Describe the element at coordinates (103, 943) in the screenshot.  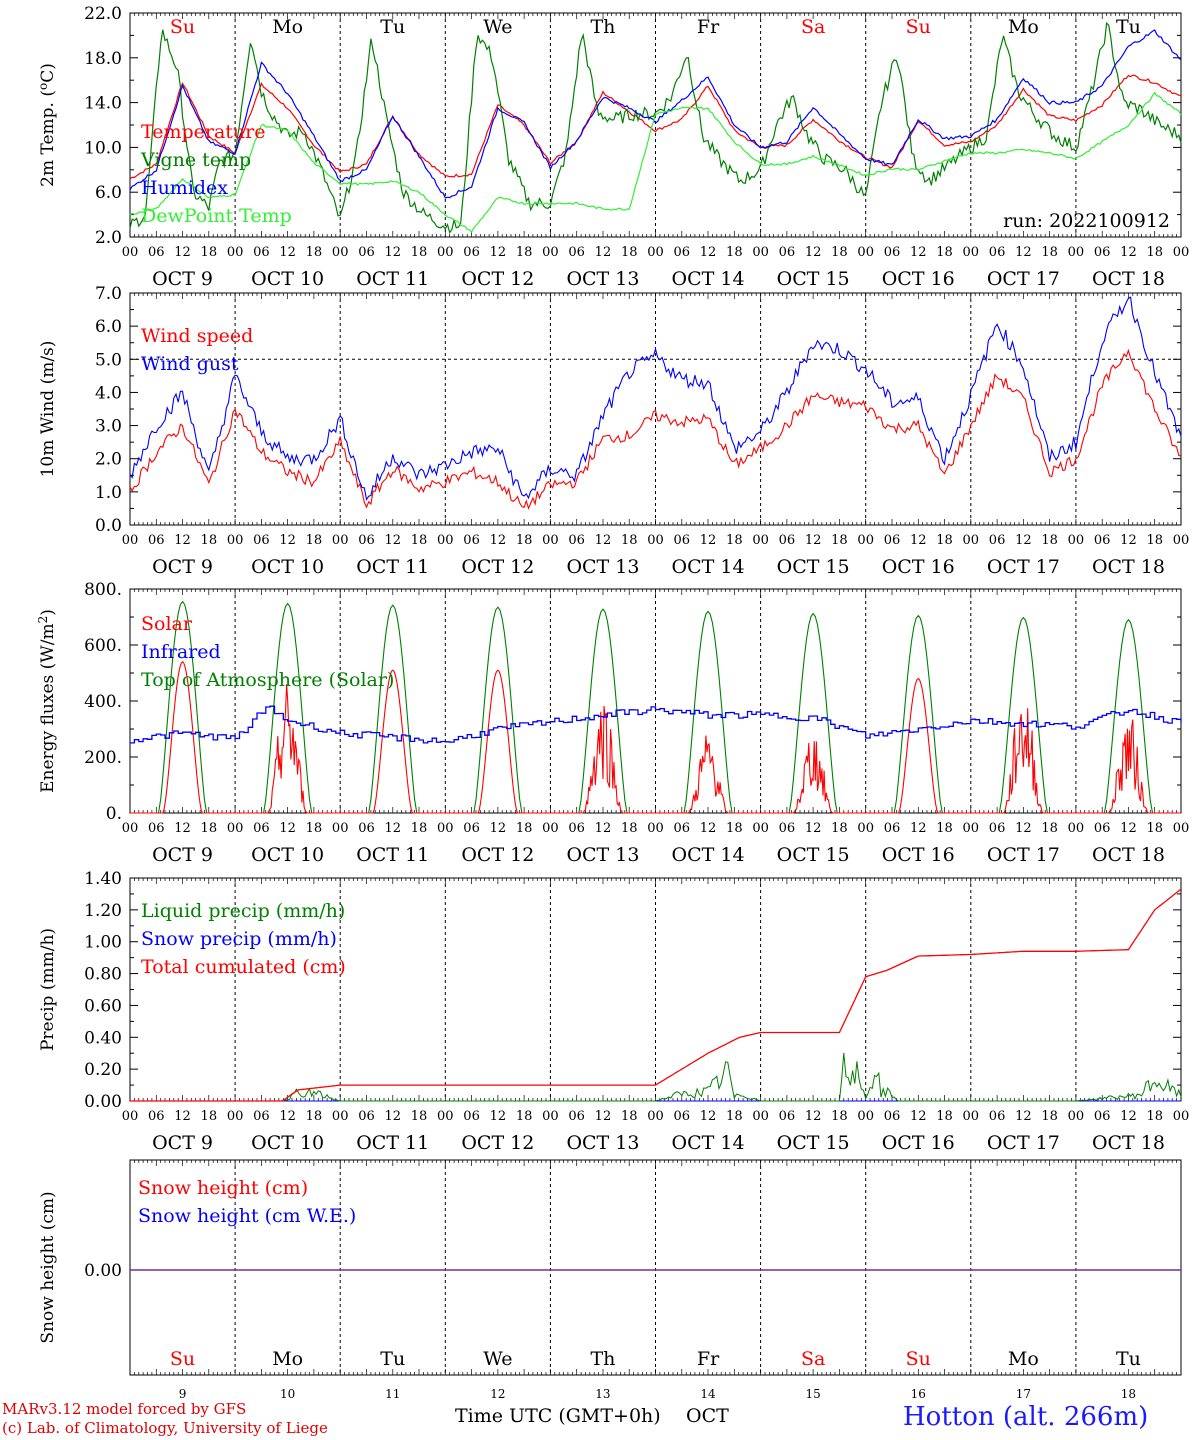
I see `y-tick-label: 1.00` at that location.